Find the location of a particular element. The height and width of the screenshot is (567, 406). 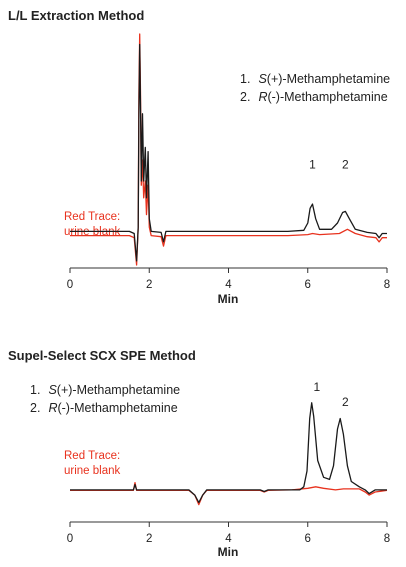

red-trace-note-line1-ll: Red Trace: is located at coordinates (92, 217).